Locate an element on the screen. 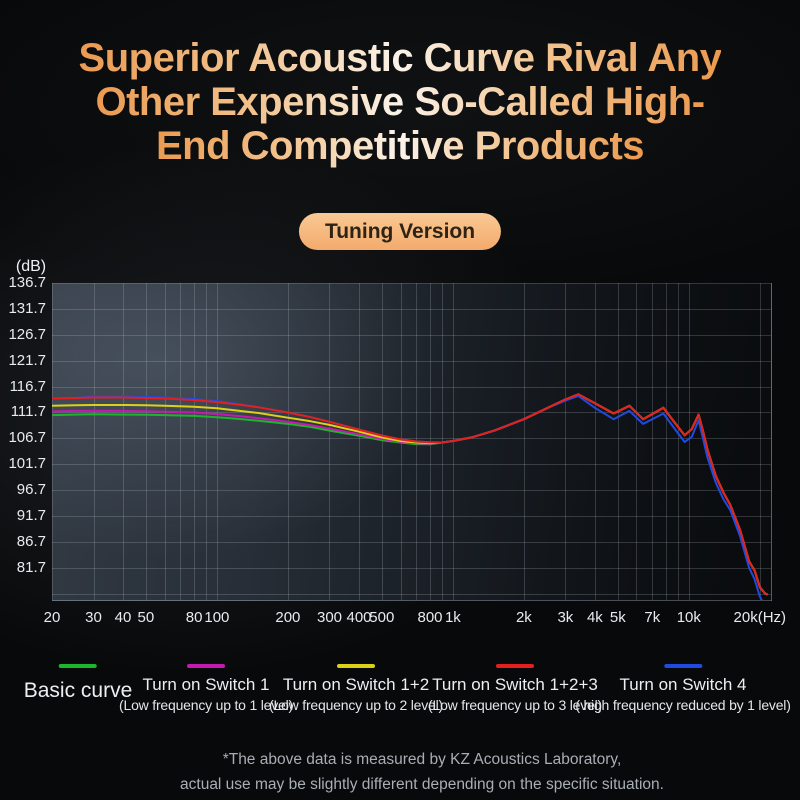 This screenshot has width=800, height=800. y-tick-116.7: 116.7 is located at coordinates (27, 386).